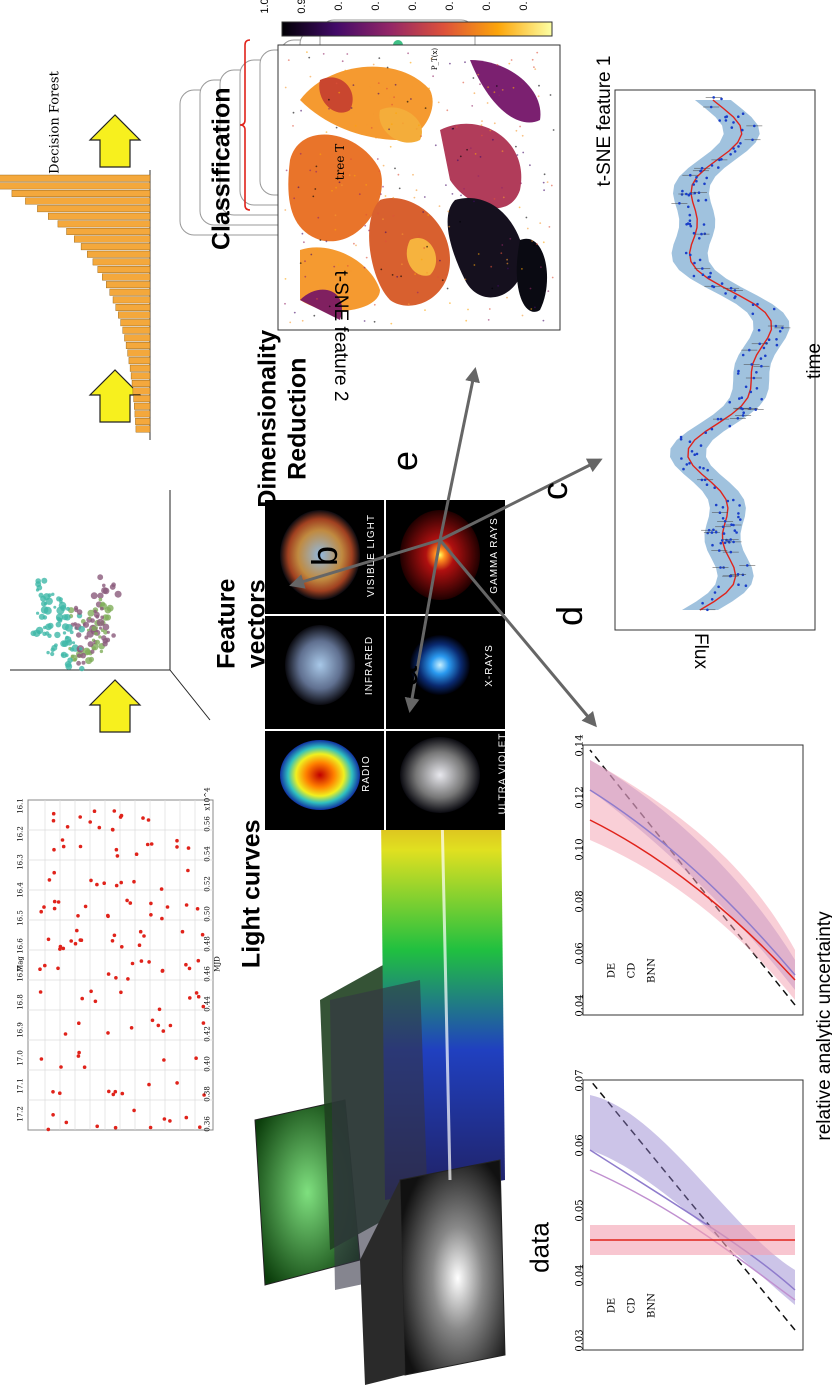 Image resolution: width=832 pixels, height=1391 pixels. What do you see at coordinates (221, 169) in the screenshot?
I see `classification-label: Classification` at bounding box center [221, 169].